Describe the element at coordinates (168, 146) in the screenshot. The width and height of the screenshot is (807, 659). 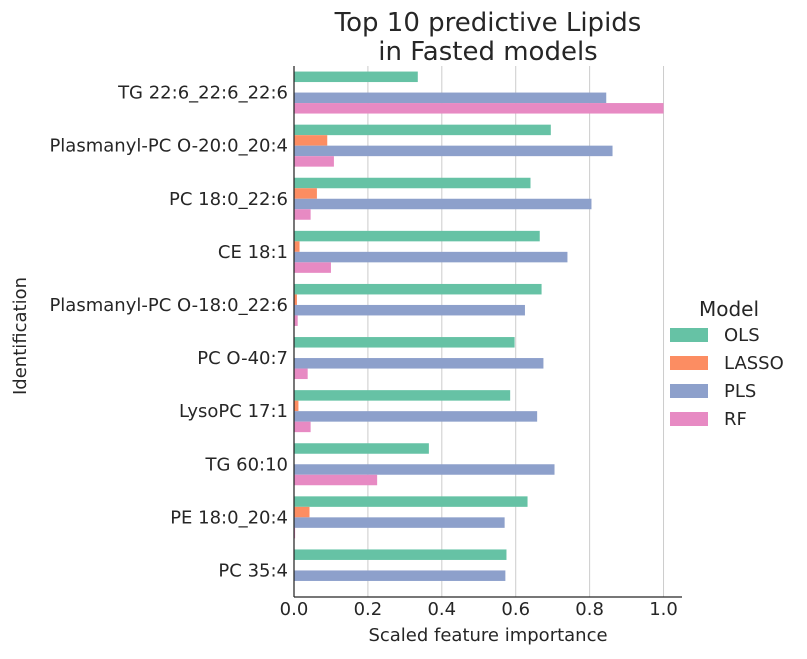
I see `y-tick-label: Plasmanyl-PC O-20:0_20:4` at that location.